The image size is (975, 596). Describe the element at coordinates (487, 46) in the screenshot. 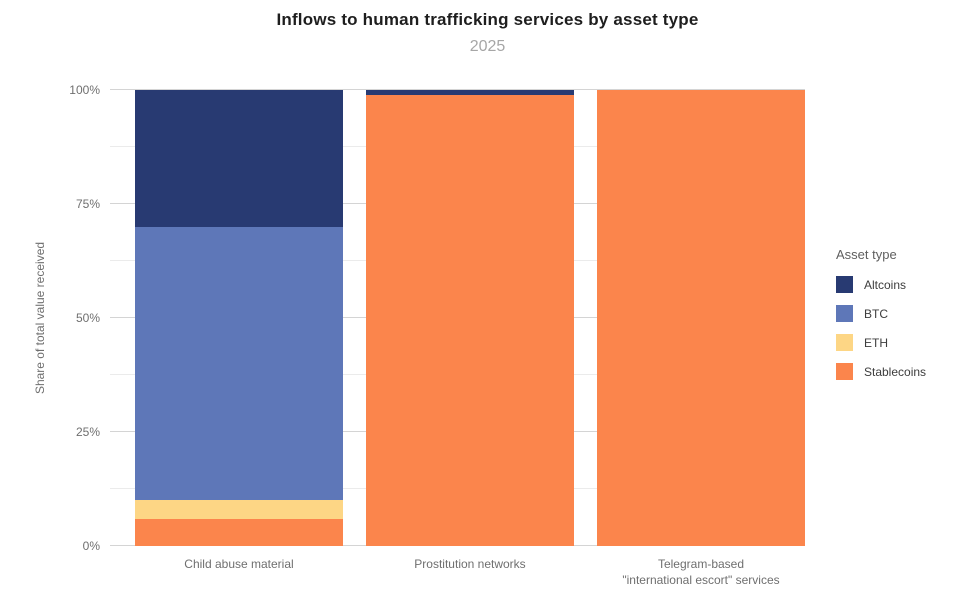

I see `chart-subtitle: 2025` at that location.